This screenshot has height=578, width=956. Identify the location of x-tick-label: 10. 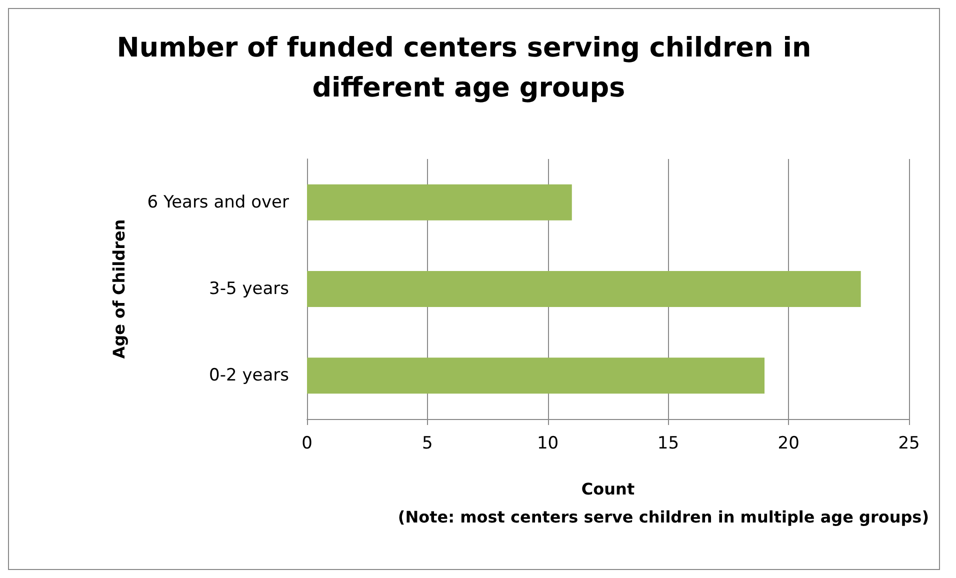
(547, 444).